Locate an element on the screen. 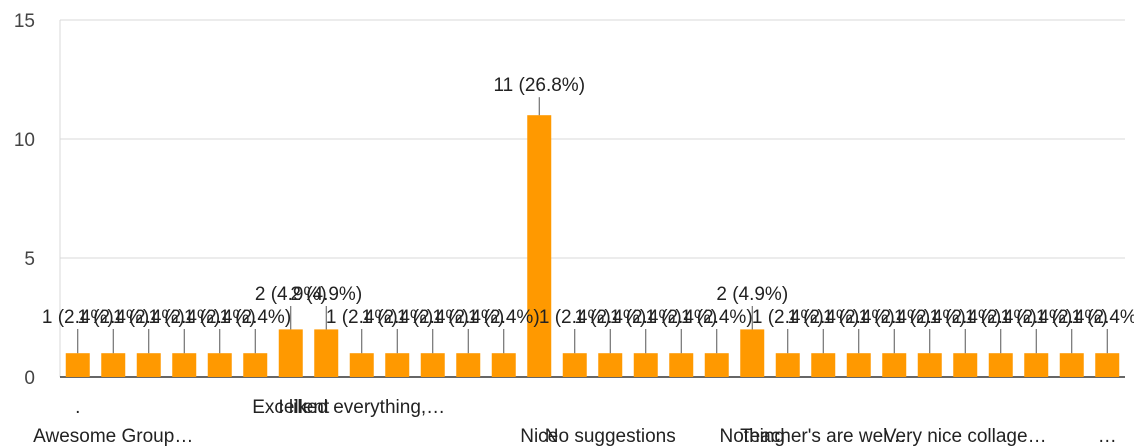 Image resolution: width=1134 pixels, height=448 pixels. y-tick-label: 5 is located at coordinates (29, 259).